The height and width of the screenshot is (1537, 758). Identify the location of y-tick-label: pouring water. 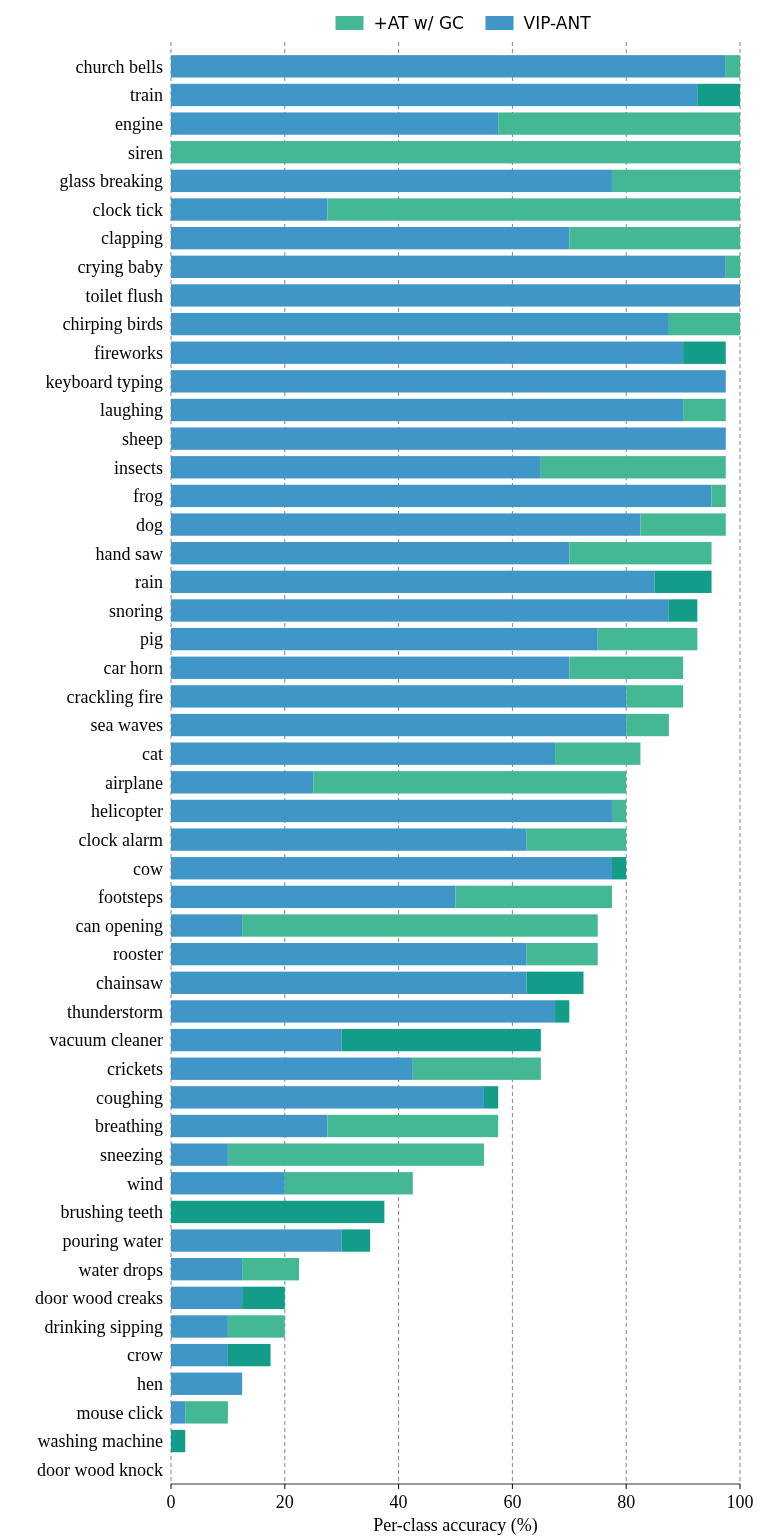
(112, 1240).